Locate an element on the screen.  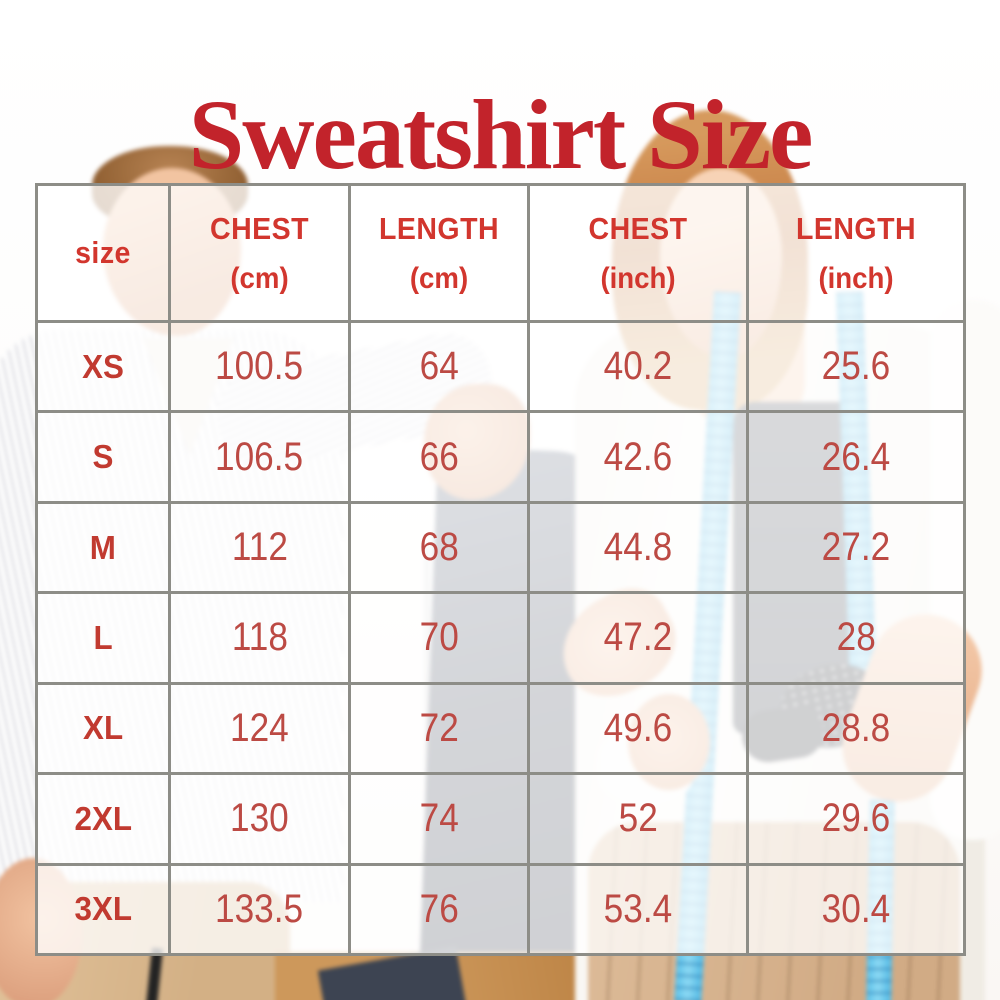
length-cm-cell: 70 is located at coordinates (439, 638).